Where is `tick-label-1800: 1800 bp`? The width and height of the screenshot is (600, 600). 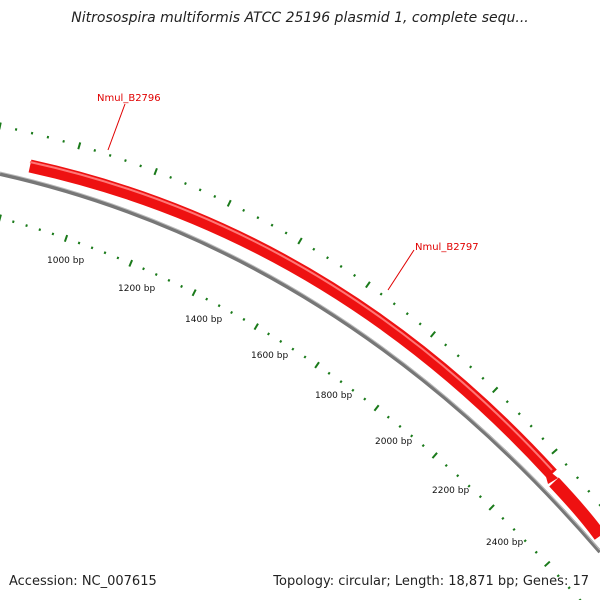 tick-label-1800: 1800 bp is located at coordinates (333, 396).